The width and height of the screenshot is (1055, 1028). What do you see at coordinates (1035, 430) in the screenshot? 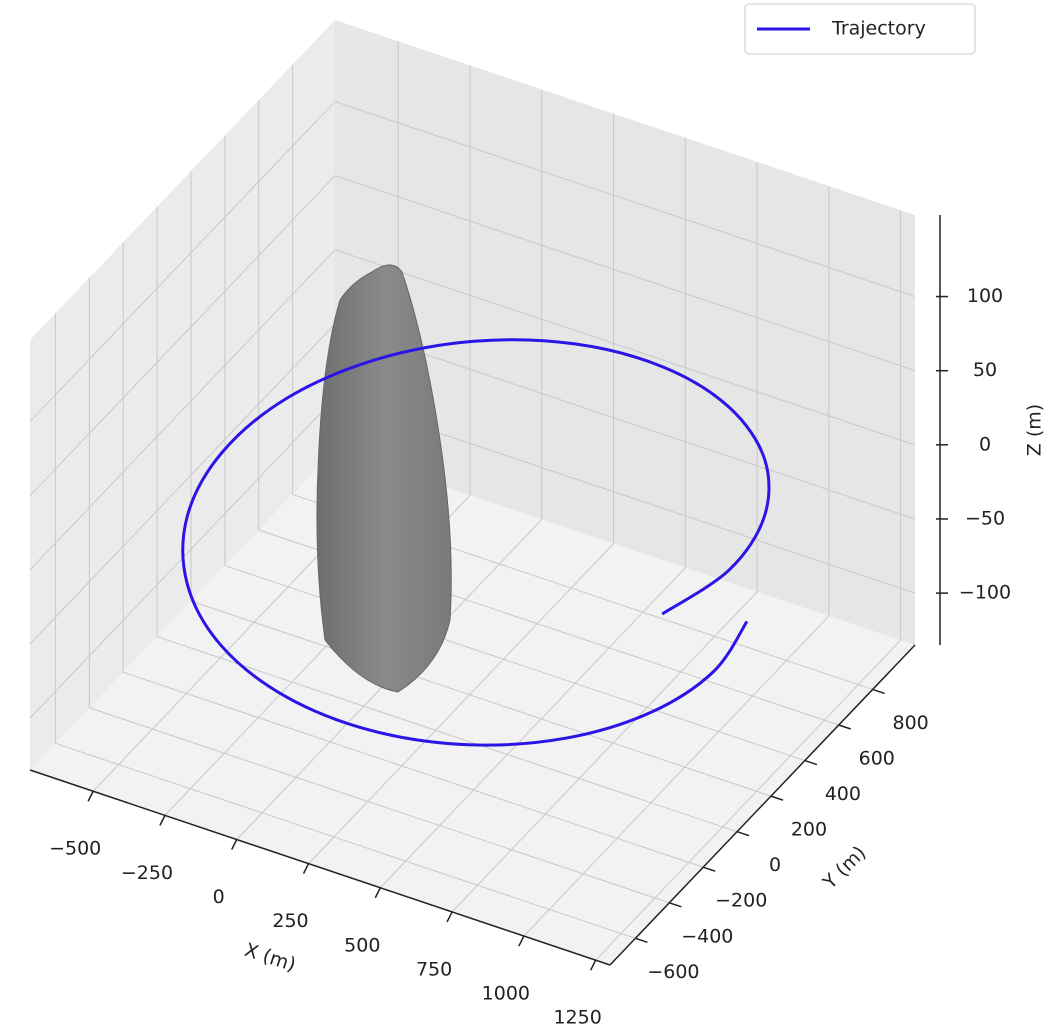
I see `z-axis-label: Z (m)` at bounding box center [1035, 430].